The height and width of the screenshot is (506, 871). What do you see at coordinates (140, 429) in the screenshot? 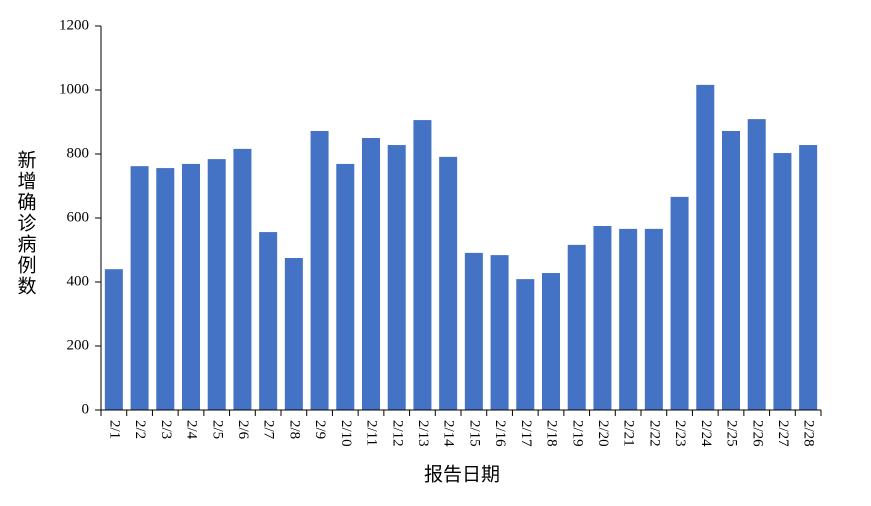
I see `x-tick-label: 2/2` at bounding box center [140, 429].